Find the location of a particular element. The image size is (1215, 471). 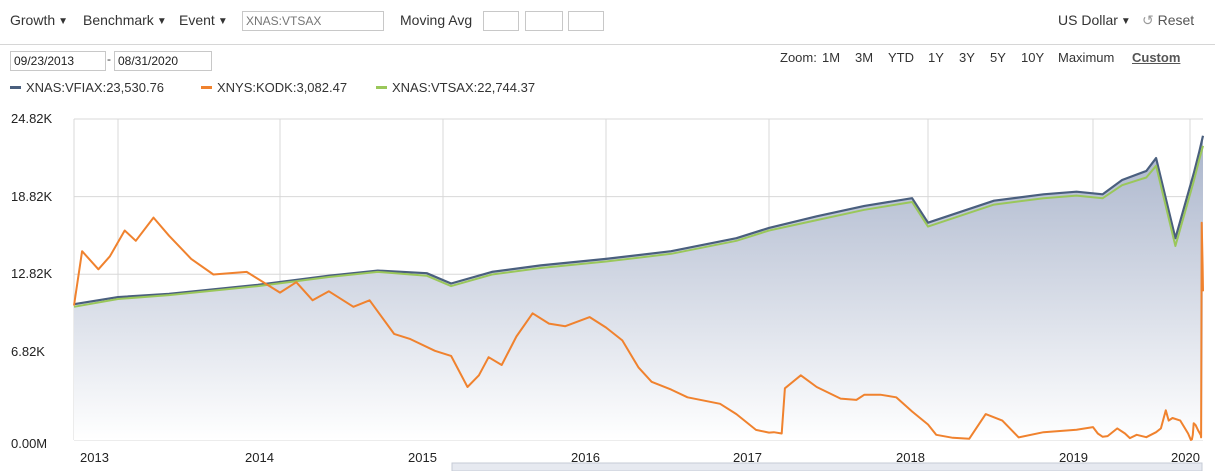

symbol-search-input is located at coordinates (313, 21).